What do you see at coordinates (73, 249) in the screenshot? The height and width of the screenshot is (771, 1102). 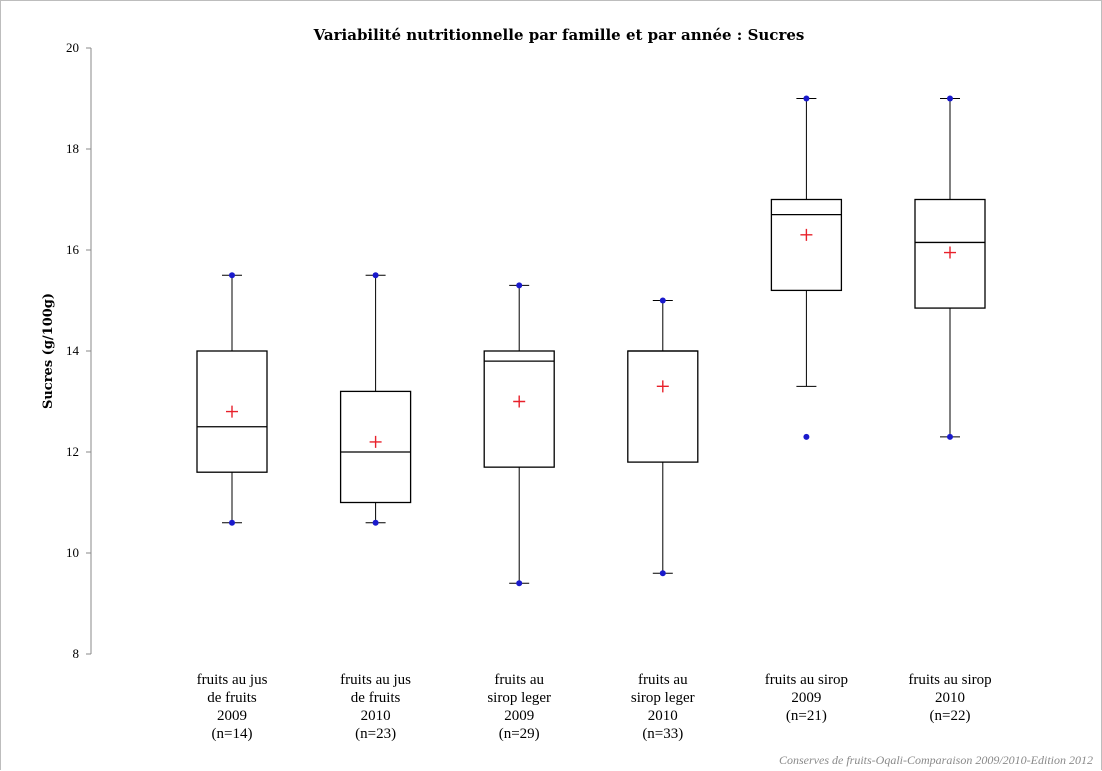 I see `y-tick-label: 16` at bounding box center [73, 249].